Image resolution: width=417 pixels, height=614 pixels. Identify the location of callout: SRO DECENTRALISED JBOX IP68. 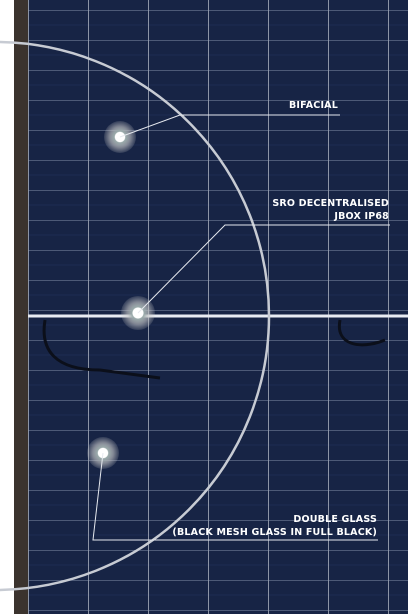
(255, 264).